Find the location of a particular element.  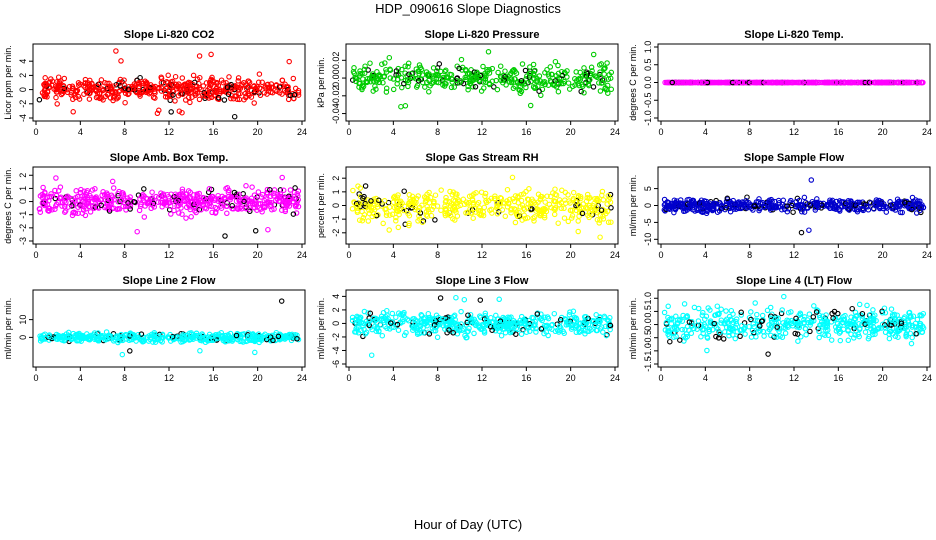

y-tick-label: 2 is located at coordinates (336, 309).